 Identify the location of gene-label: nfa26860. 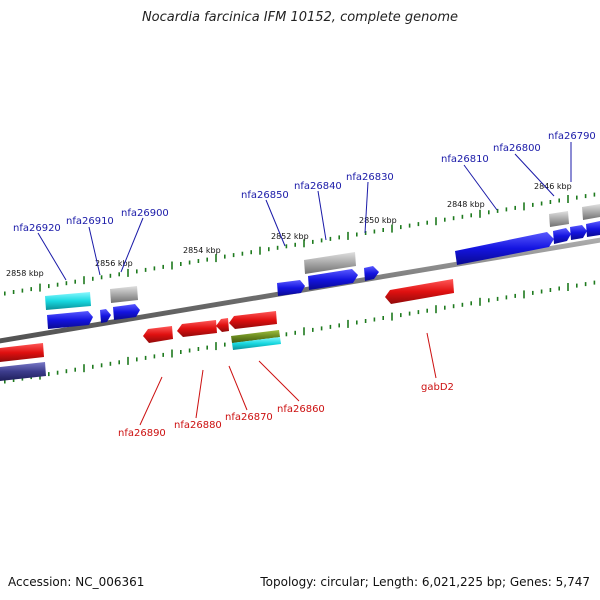
(301, 409).